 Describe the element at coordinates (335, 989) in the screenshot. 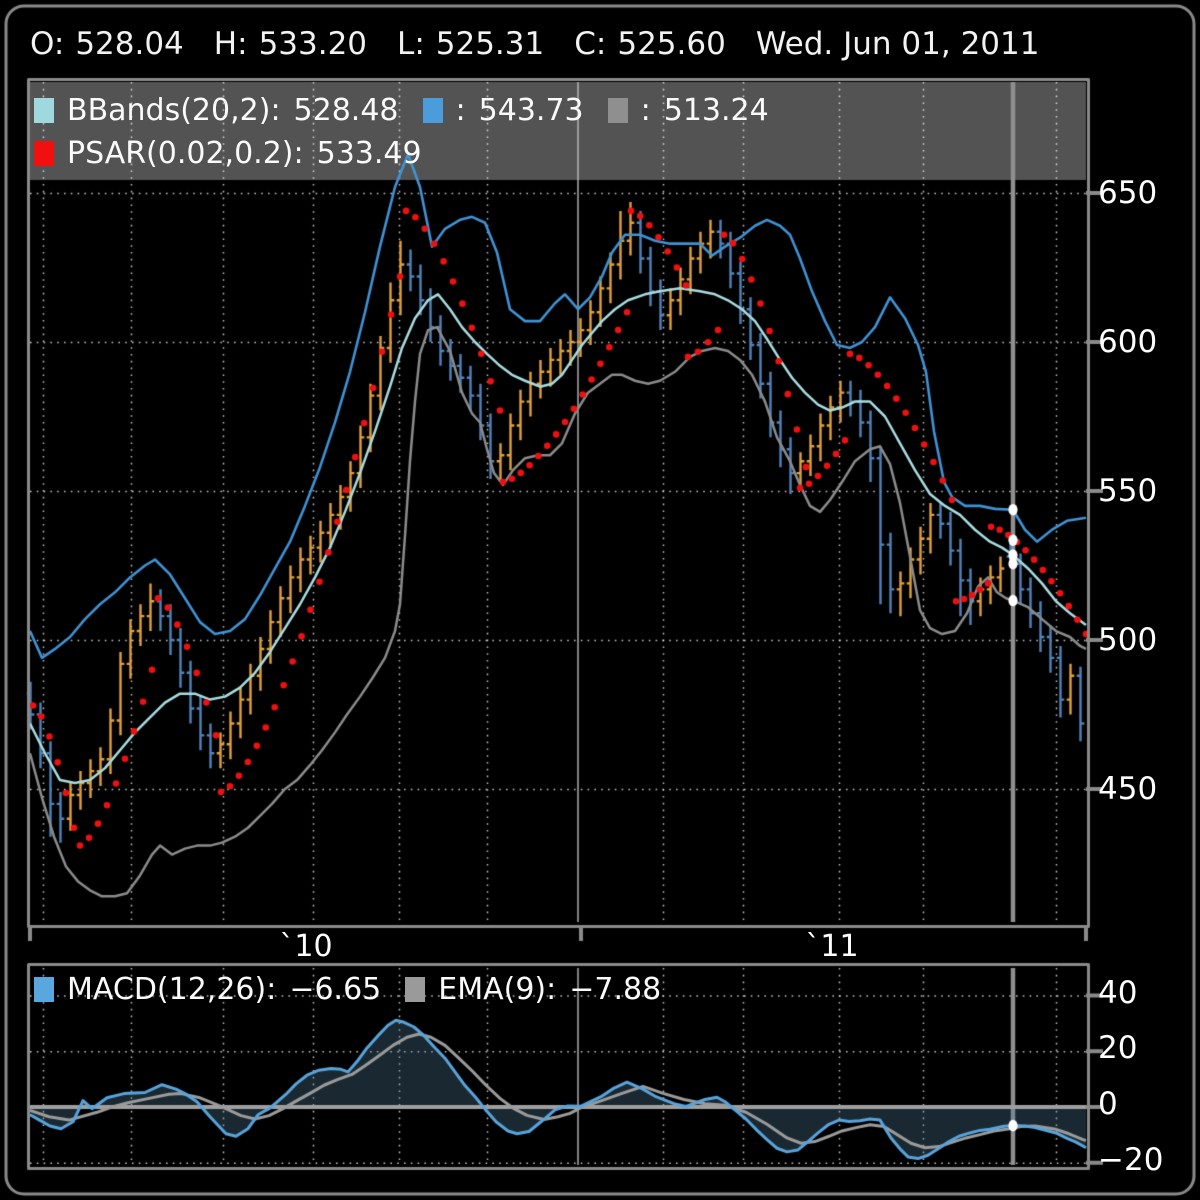

I see `macd-value: −6.65` at that location.